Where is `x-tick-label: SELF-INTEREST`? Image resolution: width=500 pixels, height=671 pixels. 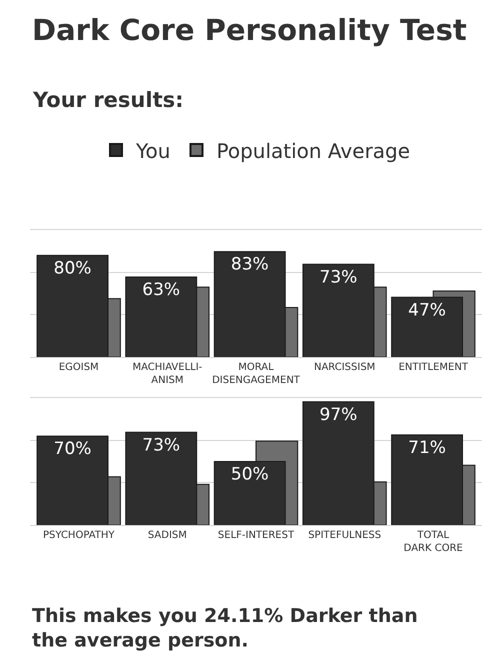 x-tick-label: SELF-INTEREST is located at coordinates (256, 535).